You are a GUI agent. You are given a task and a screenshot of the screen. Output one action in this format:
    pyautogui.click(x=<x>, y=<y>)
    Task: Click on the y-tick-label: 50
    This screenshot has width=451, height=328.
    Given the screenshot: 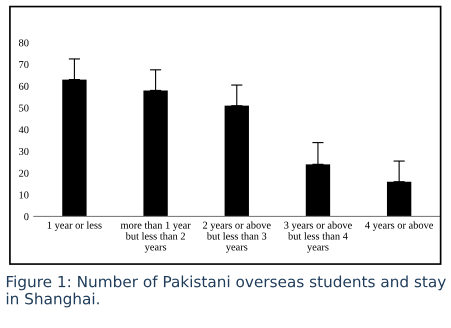 What is the action you would take?
    pyautogui.click(x=24, y=108)
    